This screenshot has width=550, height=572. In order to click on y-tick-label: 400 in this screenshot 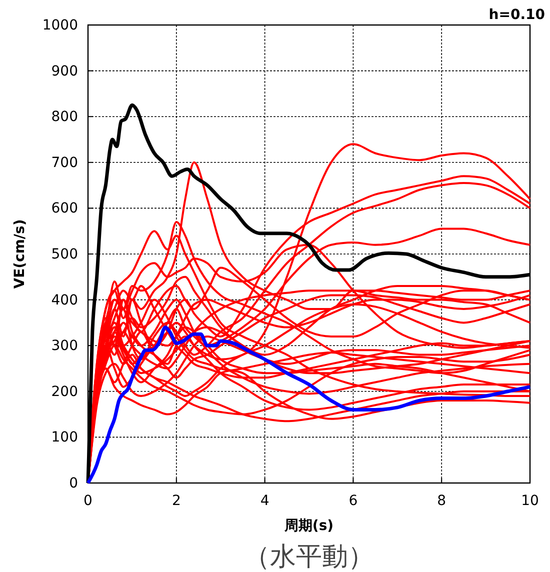, I will do `click(64, 300)`.